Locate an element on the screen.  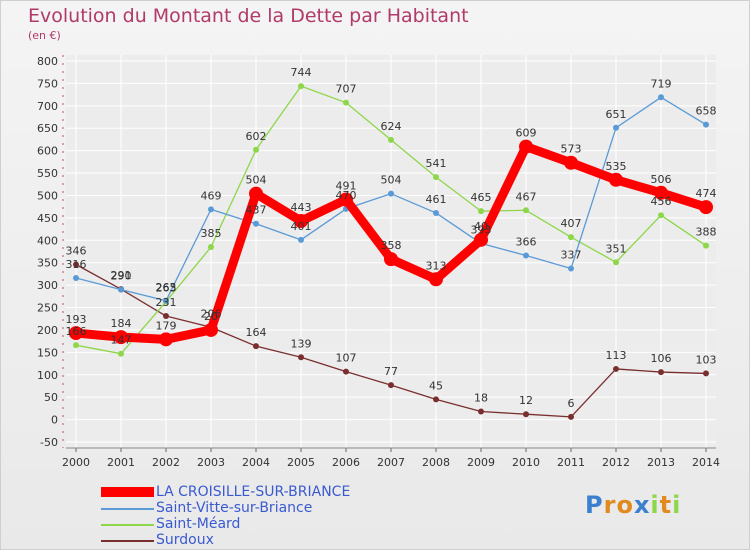
data-label: 456 is located at coordinates (661, 201).